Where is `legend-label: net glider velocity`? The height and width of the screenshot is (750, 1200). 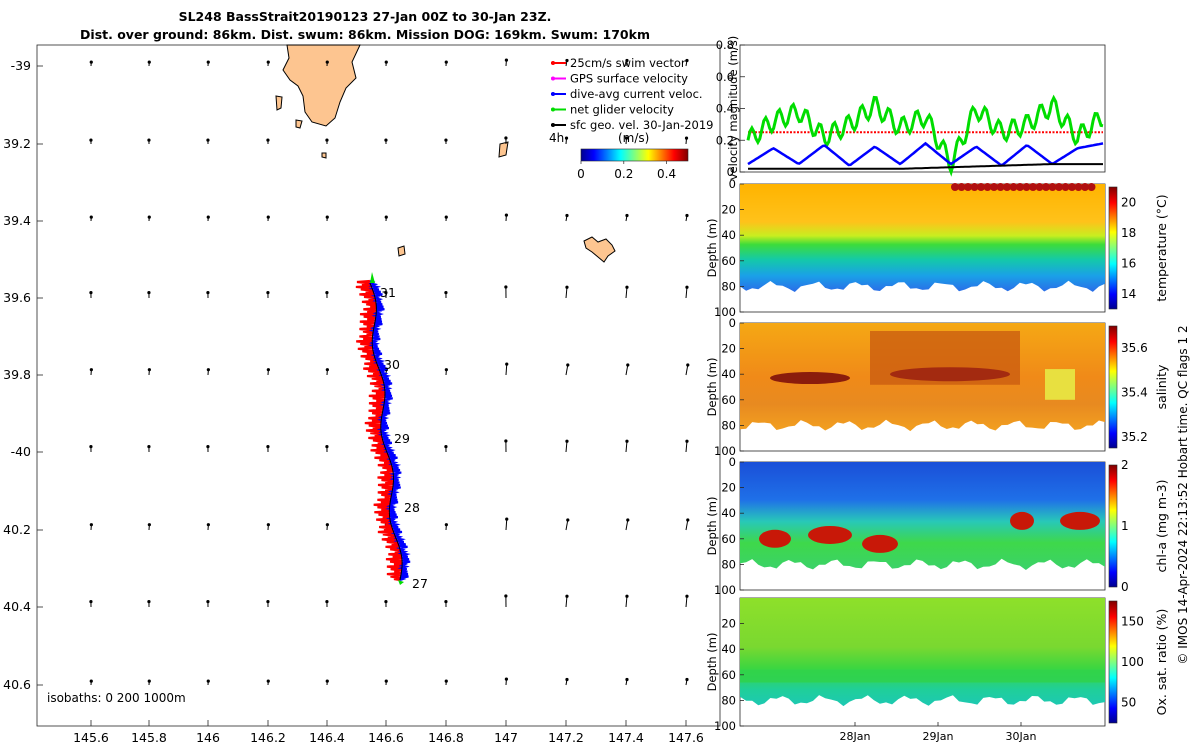 legend-label: net glider velocity is located at coordinates (622, 110).